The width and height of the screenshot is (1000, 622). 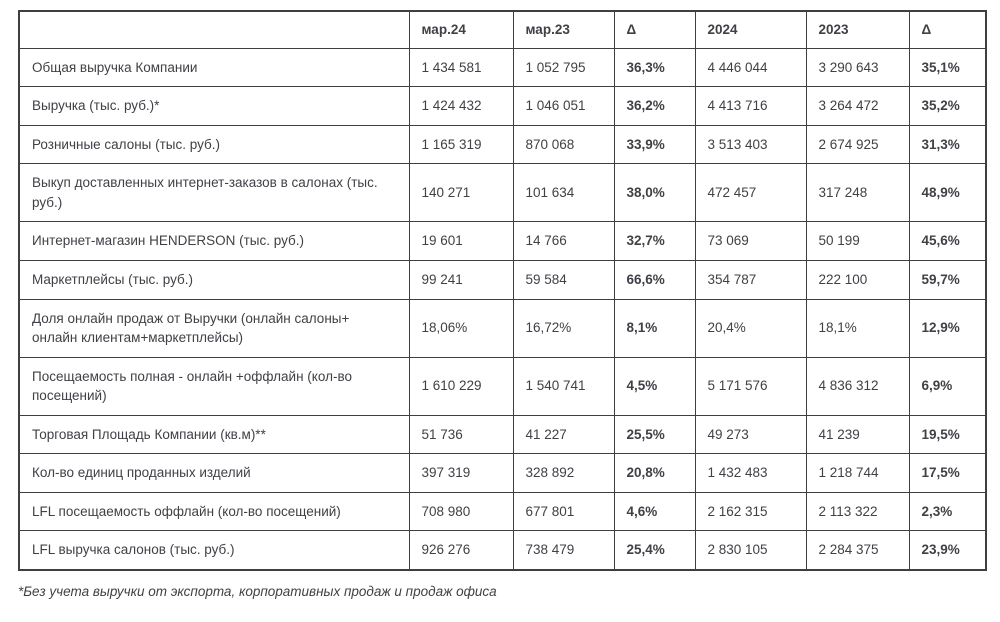 I want to click on value-cell-2024: 4 413 716, so click(x=750, y=106).